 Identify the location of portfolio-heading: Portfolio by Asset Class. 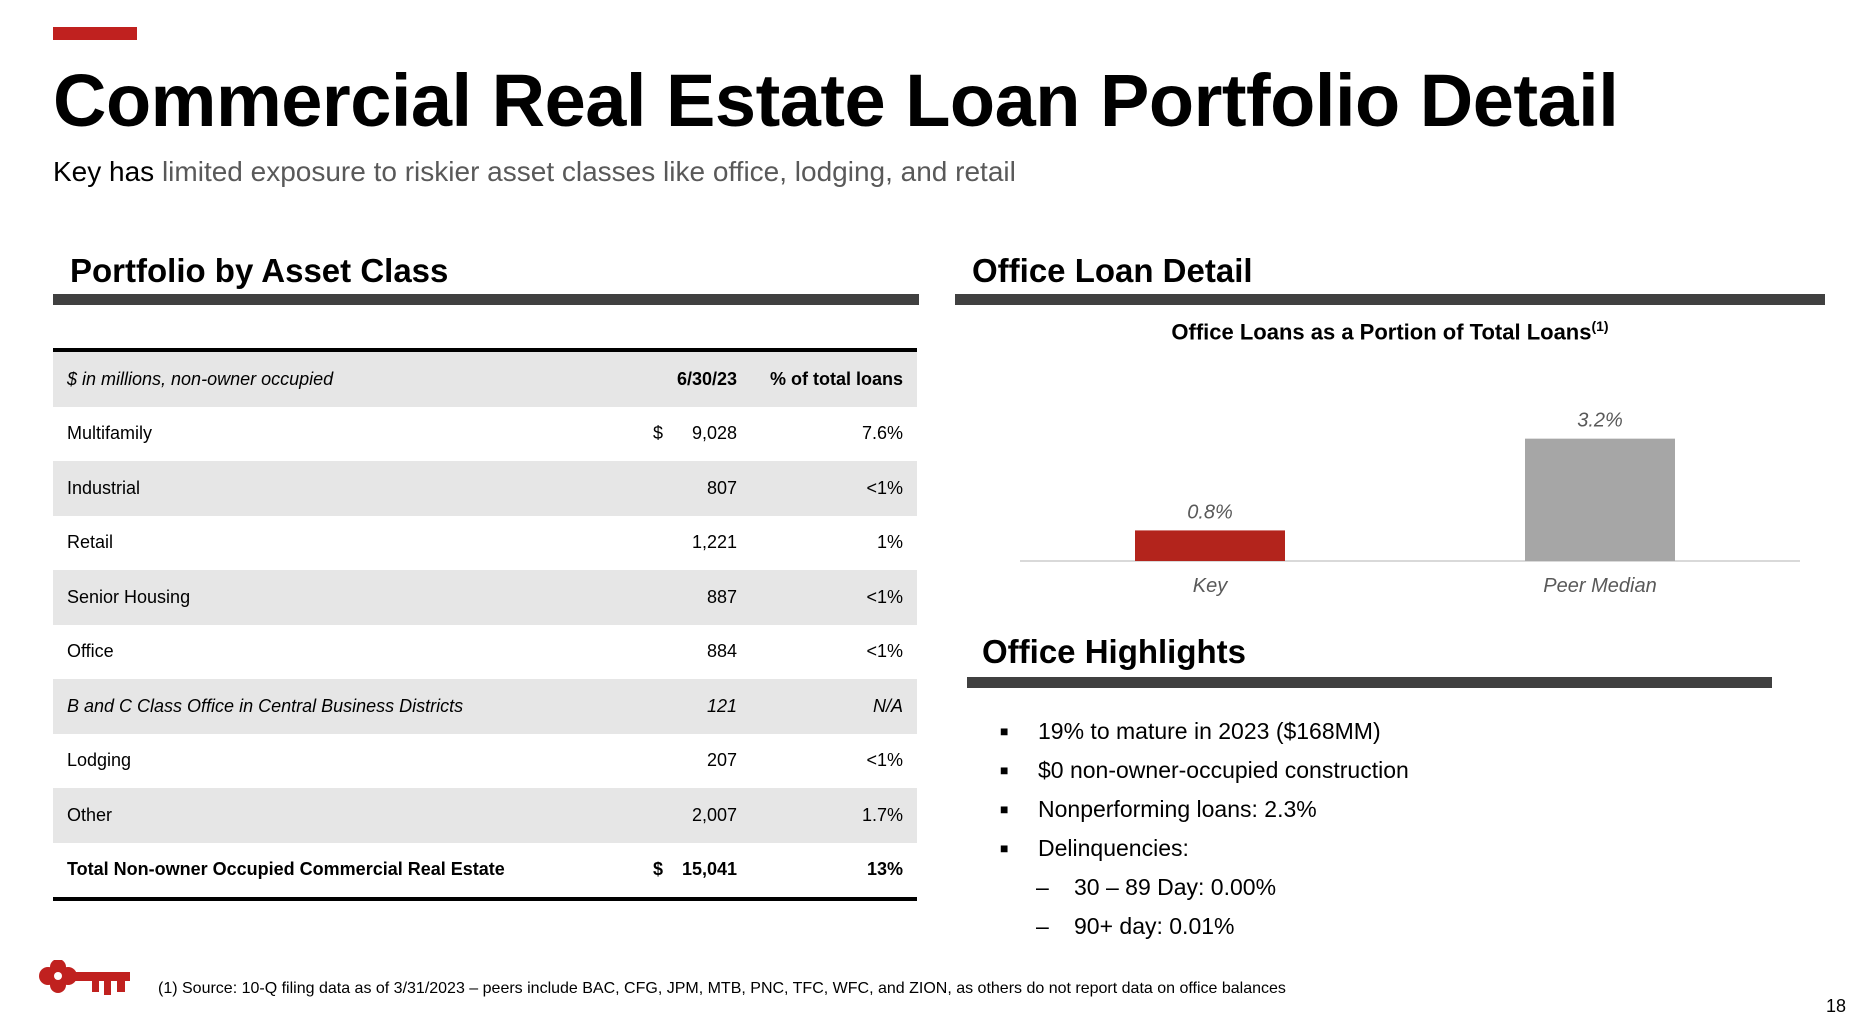
(259, 270).